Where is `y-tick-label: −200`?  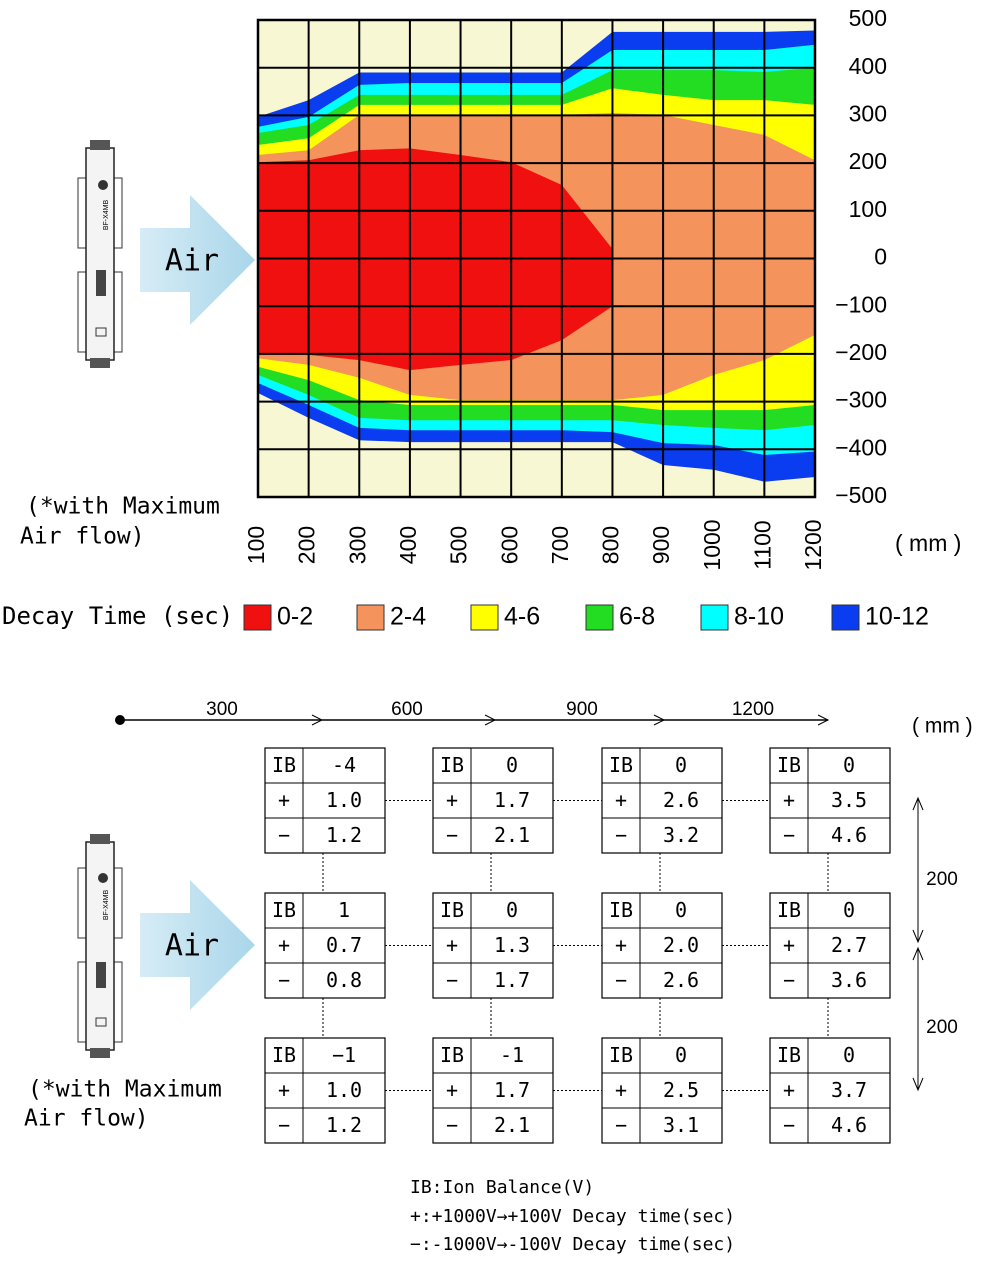 y-tick-label: −200 is located at coordinates (861, 352).